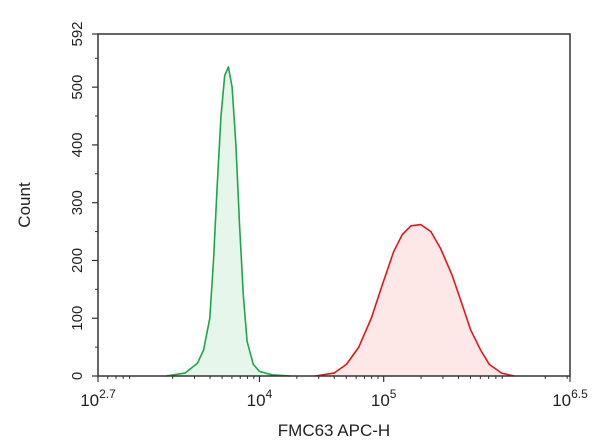 Image resolution: width=600 pixels, height=448 pixels. Describe the element at coordinates (570, 398) in the screenshot. I see `x-tick-label-3: 106.5` at that location.